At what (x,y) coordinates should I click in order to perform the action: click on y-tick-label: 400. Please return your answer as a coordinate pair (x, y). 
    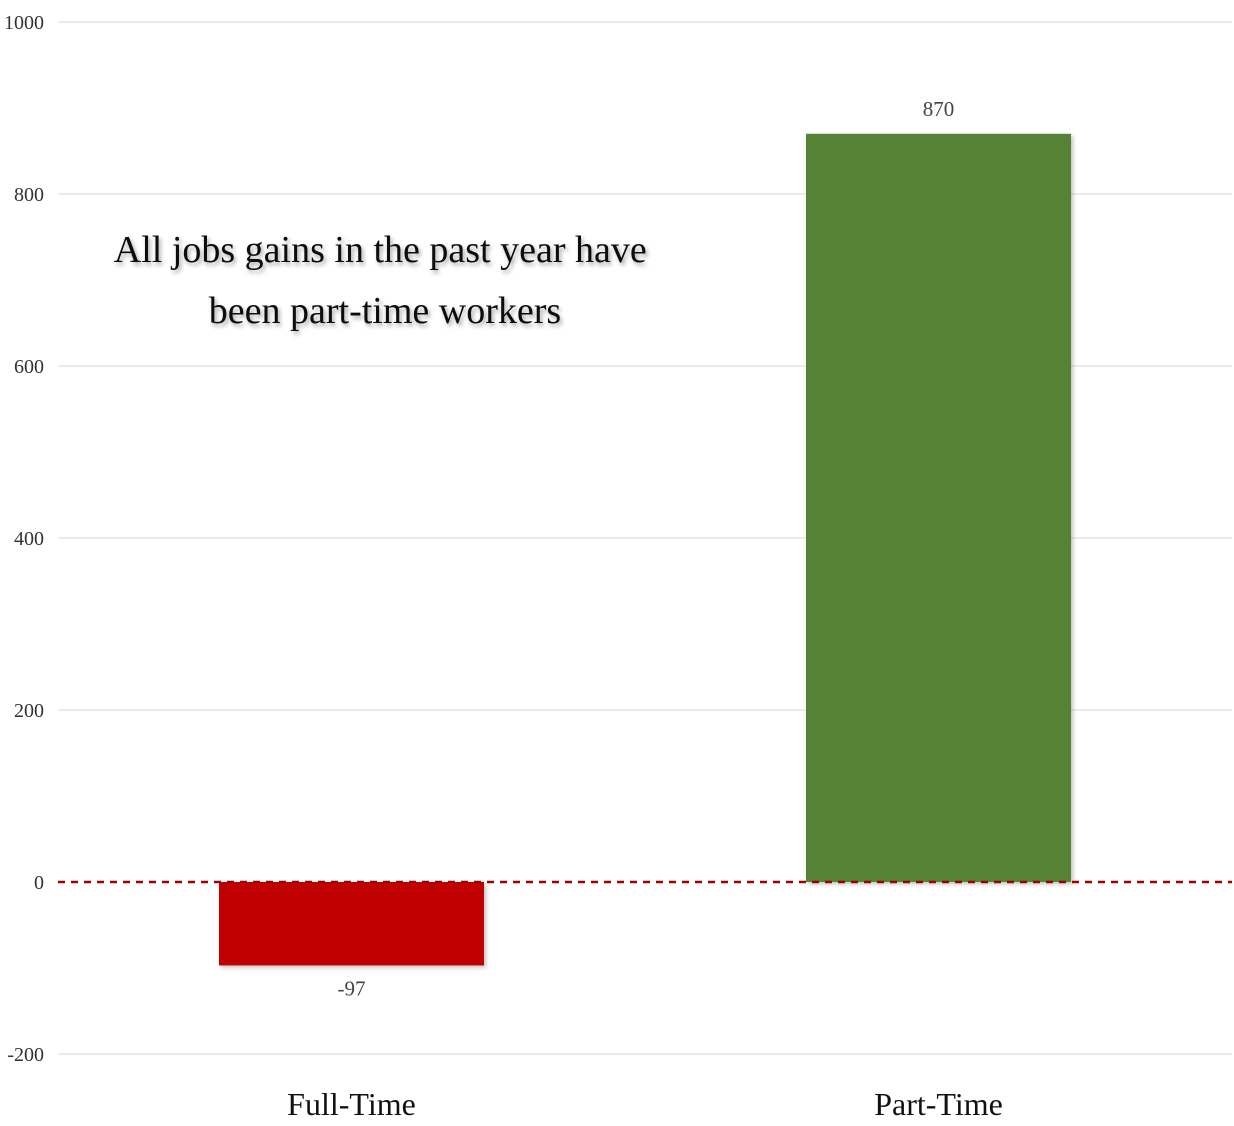
    Looking at the image, I should click on (29, 539).